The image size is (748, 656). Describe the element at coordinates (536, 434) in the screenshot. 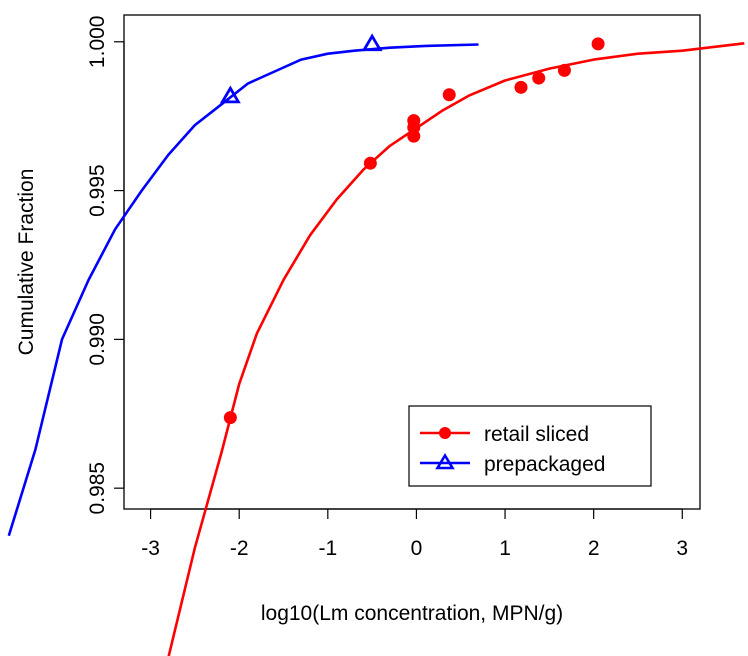

I see `legend-label-retail-sliced: retail sliced` at that location.